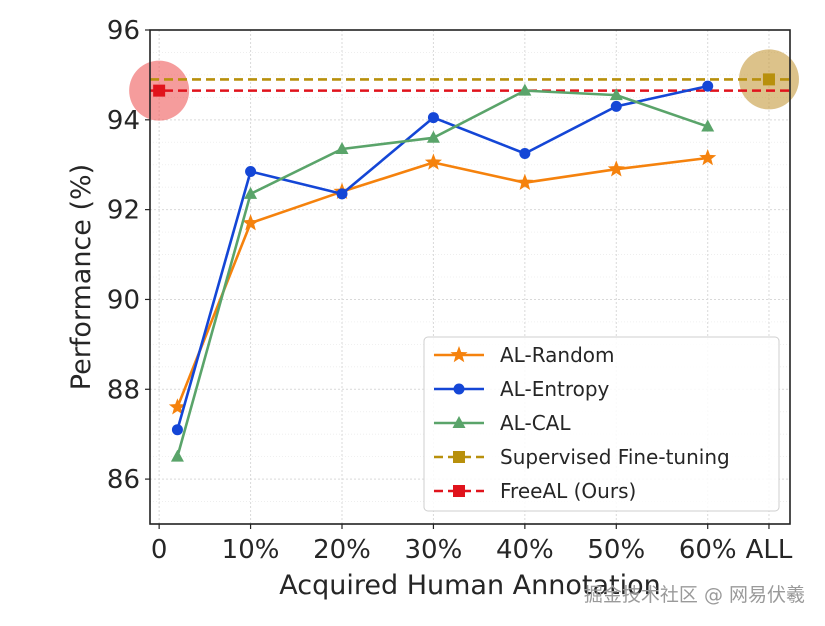 The image size is (825, 626). What do you see at coordinates (535, 423) in the screenshot?
I see `legend-label: AL-CAL` at bounding box center [535, 423].